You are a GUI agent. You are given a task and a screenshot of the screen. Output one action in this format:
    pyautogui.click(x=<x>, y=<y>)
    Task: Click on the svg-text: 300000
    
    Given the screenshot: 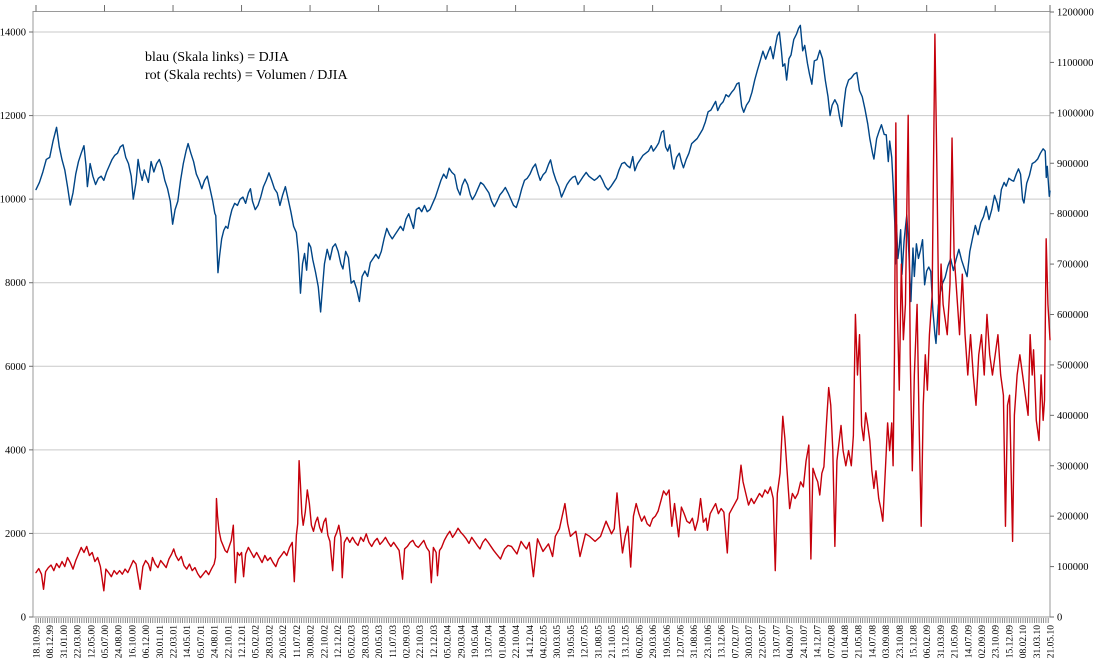 What is the action you would take?
    pyautogui.click(x=1073, y=466)
    